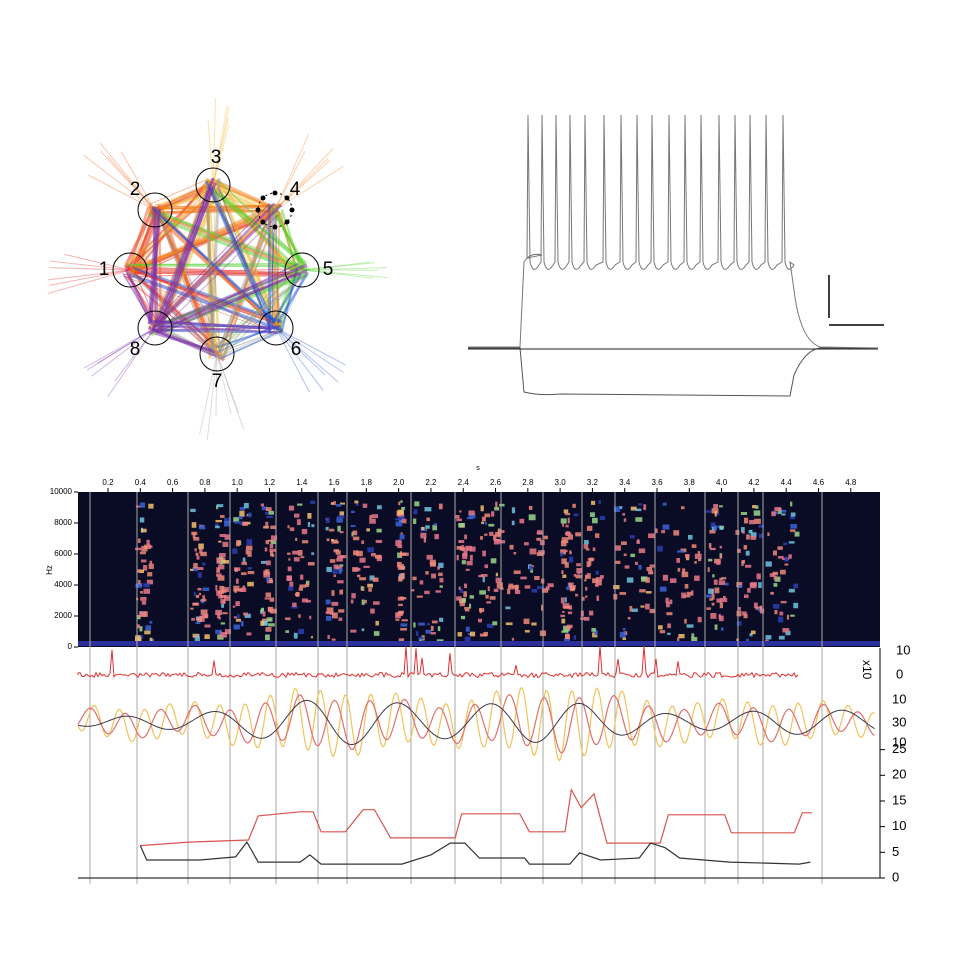 Image resolution: width=962 pixels, height=961 pixels. I want to click on trace-unit: x10, so click(867, 670).